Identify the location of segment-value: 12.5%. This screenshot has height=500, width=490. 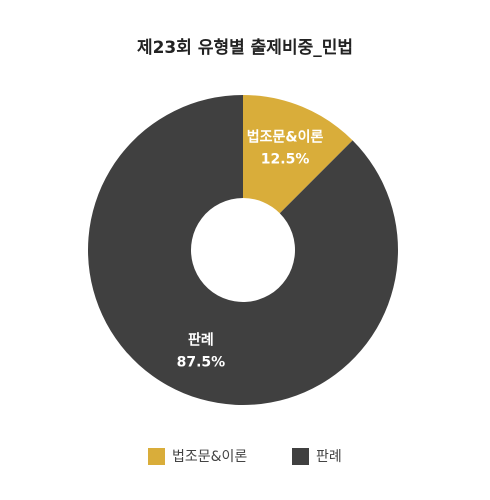
(285, 159).